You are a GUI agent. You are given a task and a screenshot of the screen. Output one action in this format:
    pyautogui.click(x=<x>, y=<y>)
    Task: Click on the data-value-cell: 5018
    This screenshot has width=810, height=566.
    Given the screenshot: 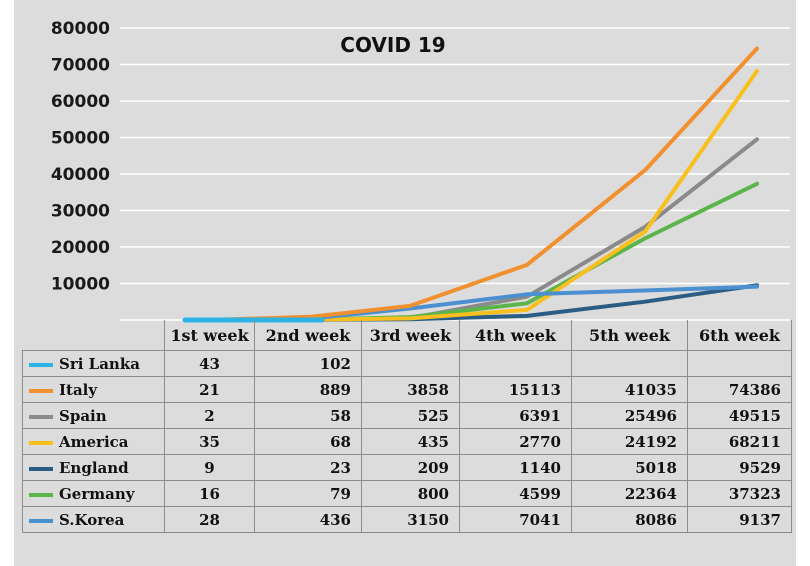 What is the action you would take?
    pyautogui.click(x=629, y=467)
    